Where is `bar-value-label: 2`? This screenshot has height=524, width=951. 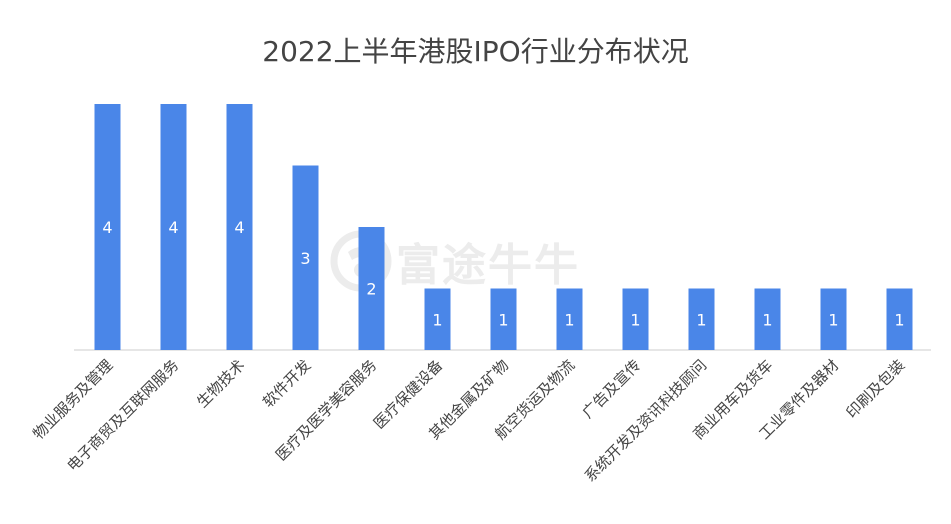
bar-value-label: 2 is located at coordinates (371, 289).